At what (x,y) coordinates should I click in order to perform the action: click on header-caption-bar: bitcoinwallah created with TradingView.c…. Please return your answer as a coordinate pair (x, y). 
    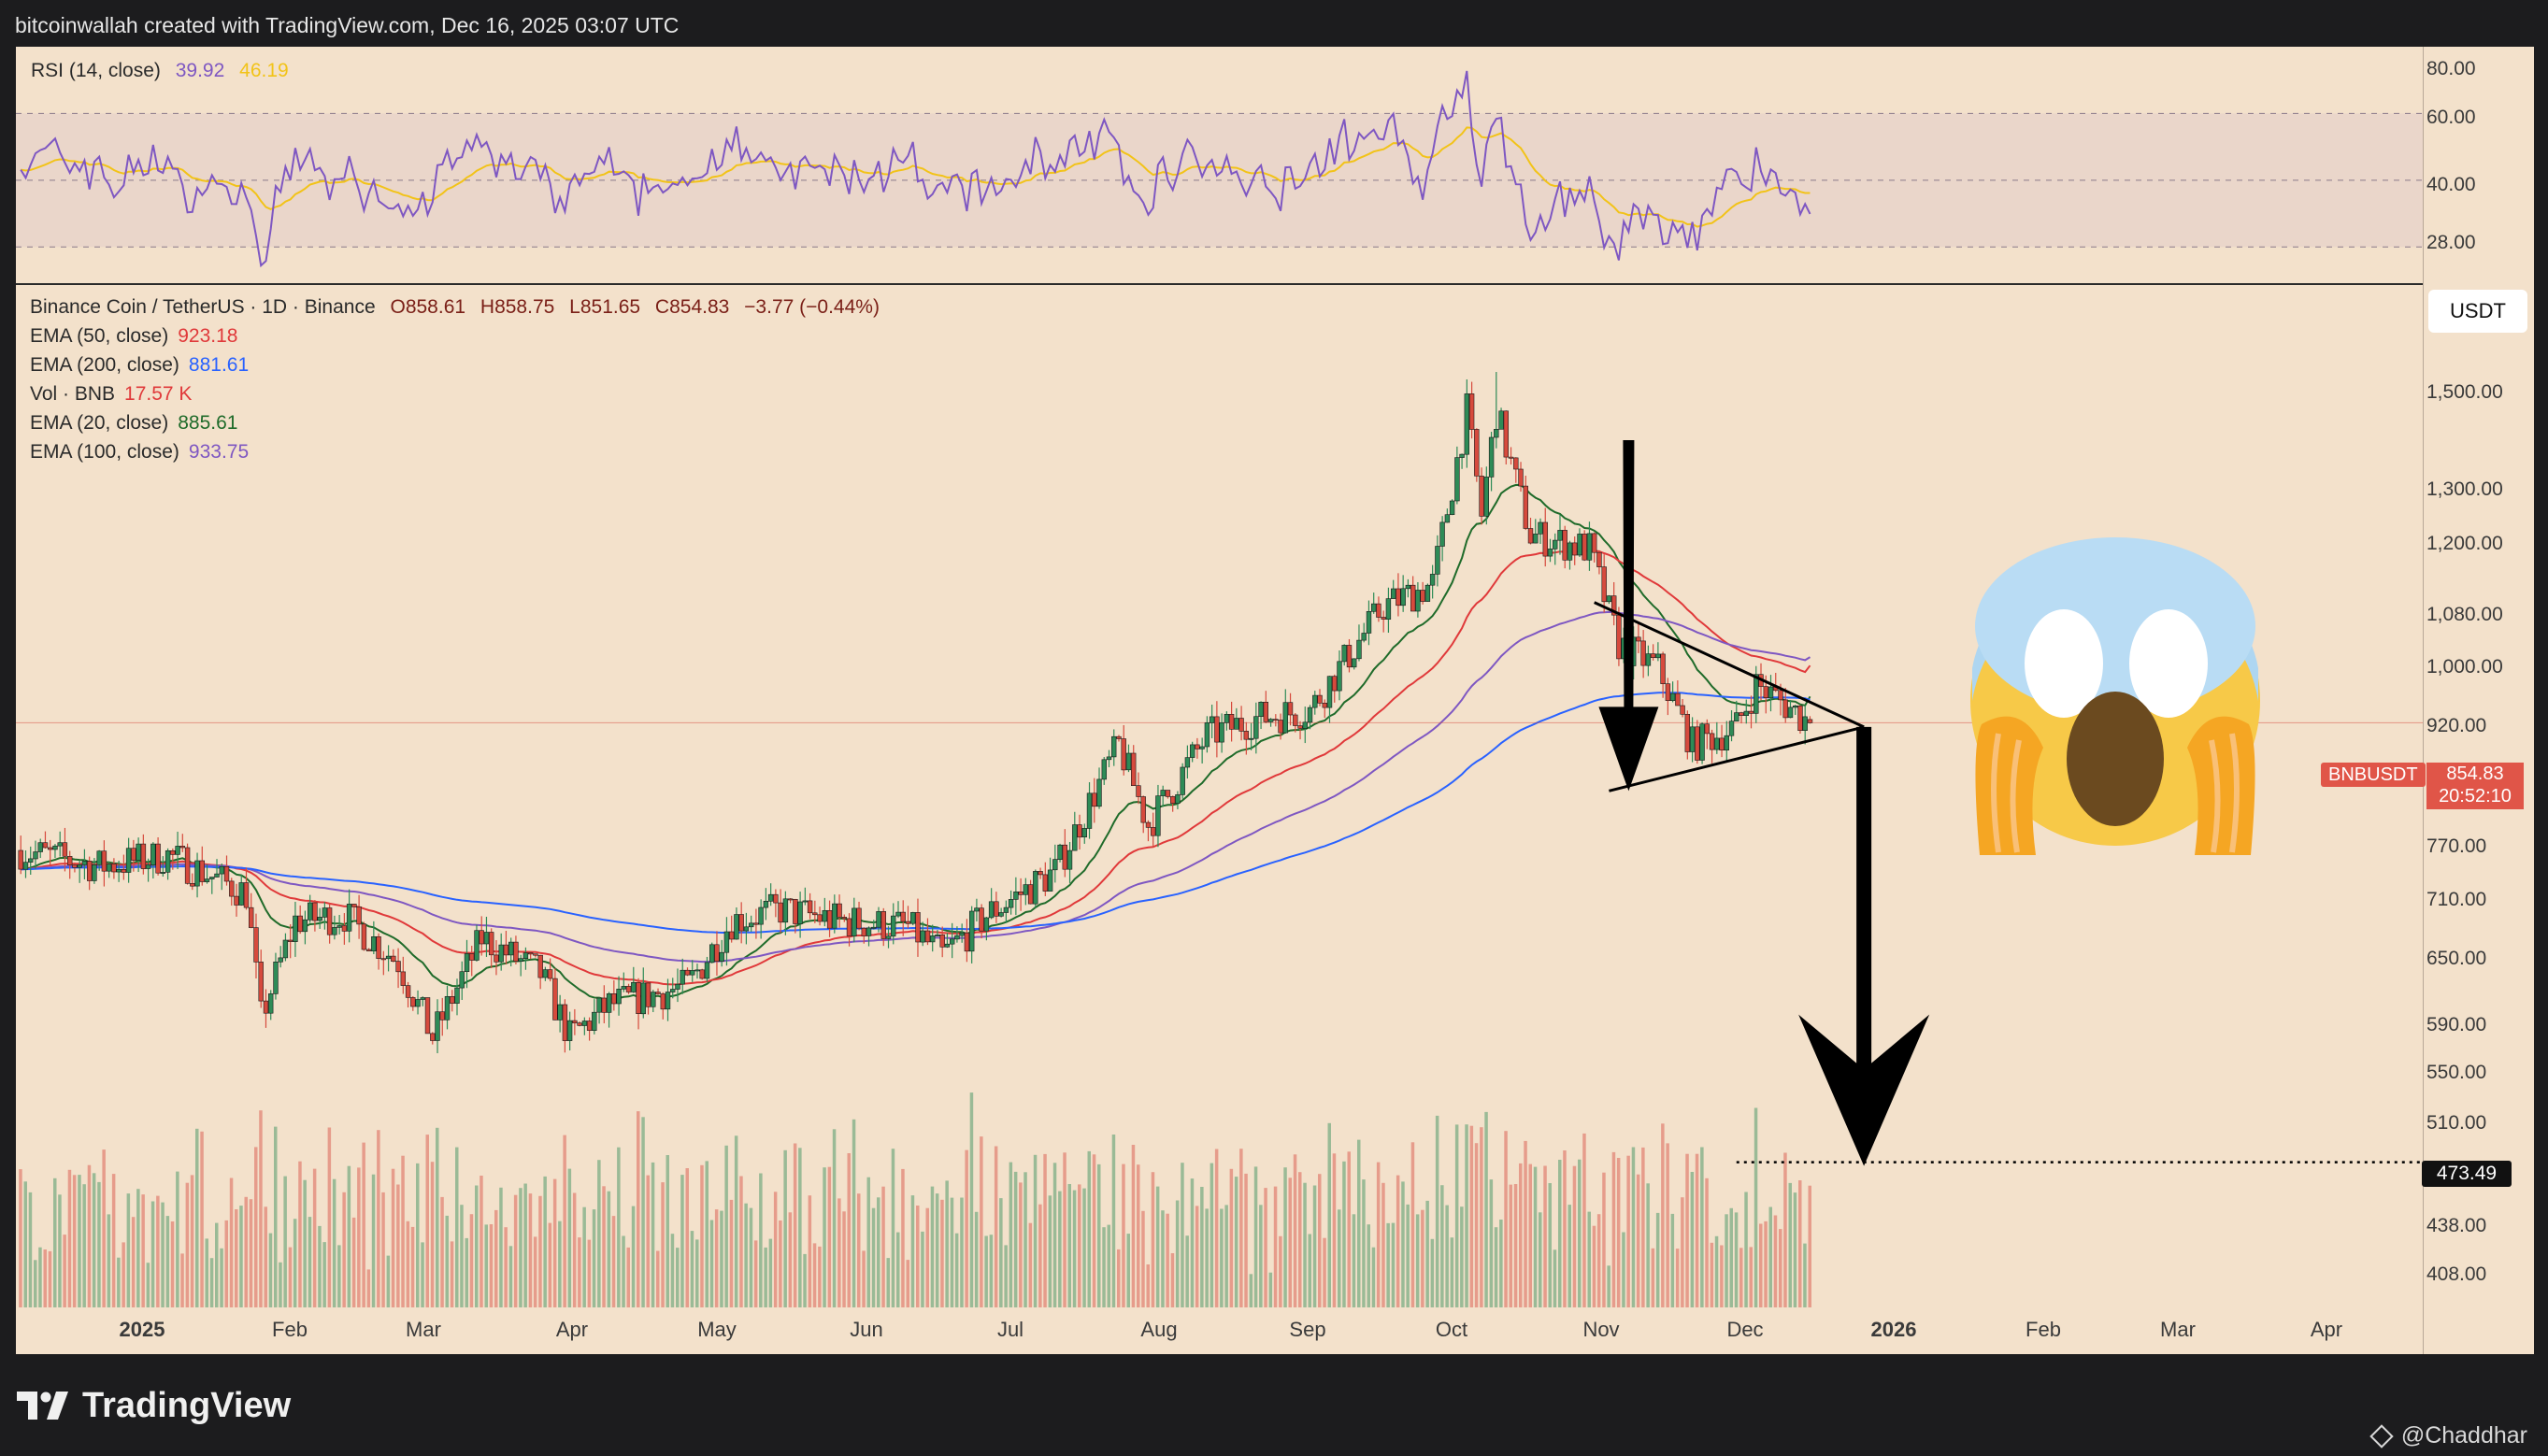
    Looking at the image, I should click on (1274, 23).